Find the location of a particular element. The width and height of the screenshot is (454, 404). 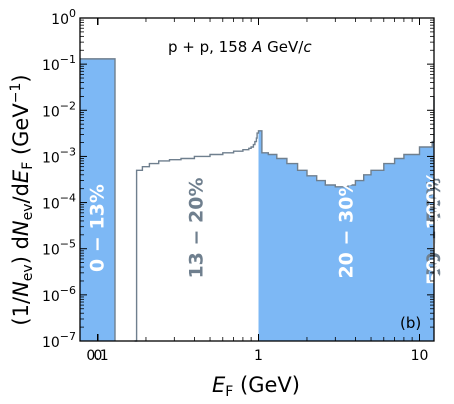

band-label-2: 20 − 30% is located at coordinates (346, 227).